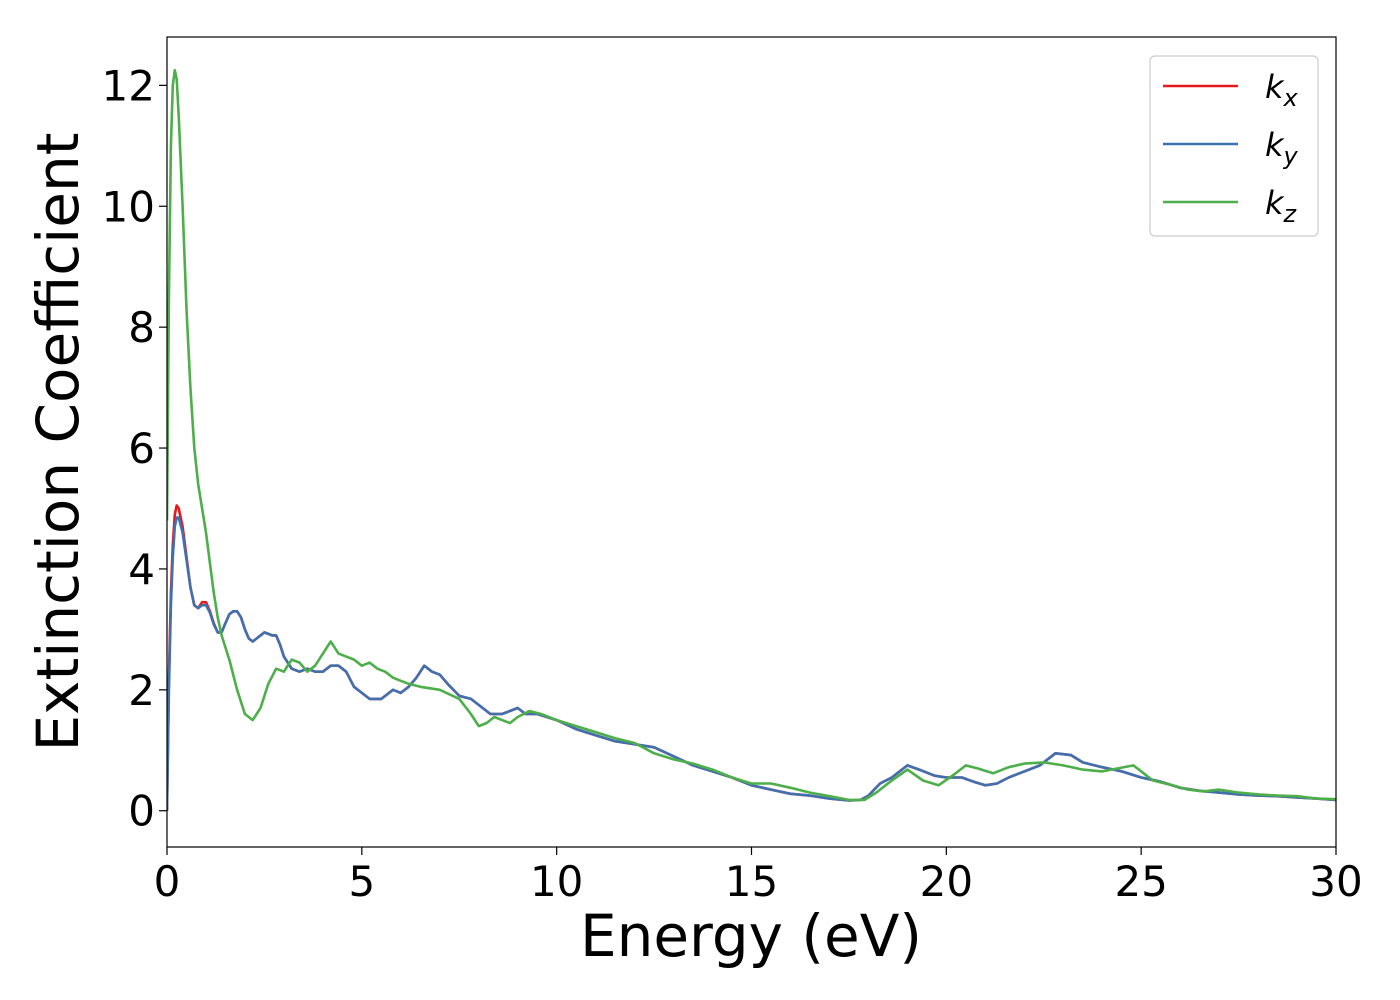 Image resolution: width=1400 pixels, height=1000 pixels. I want to click on y-tick-label: 10, so click(128, 206).